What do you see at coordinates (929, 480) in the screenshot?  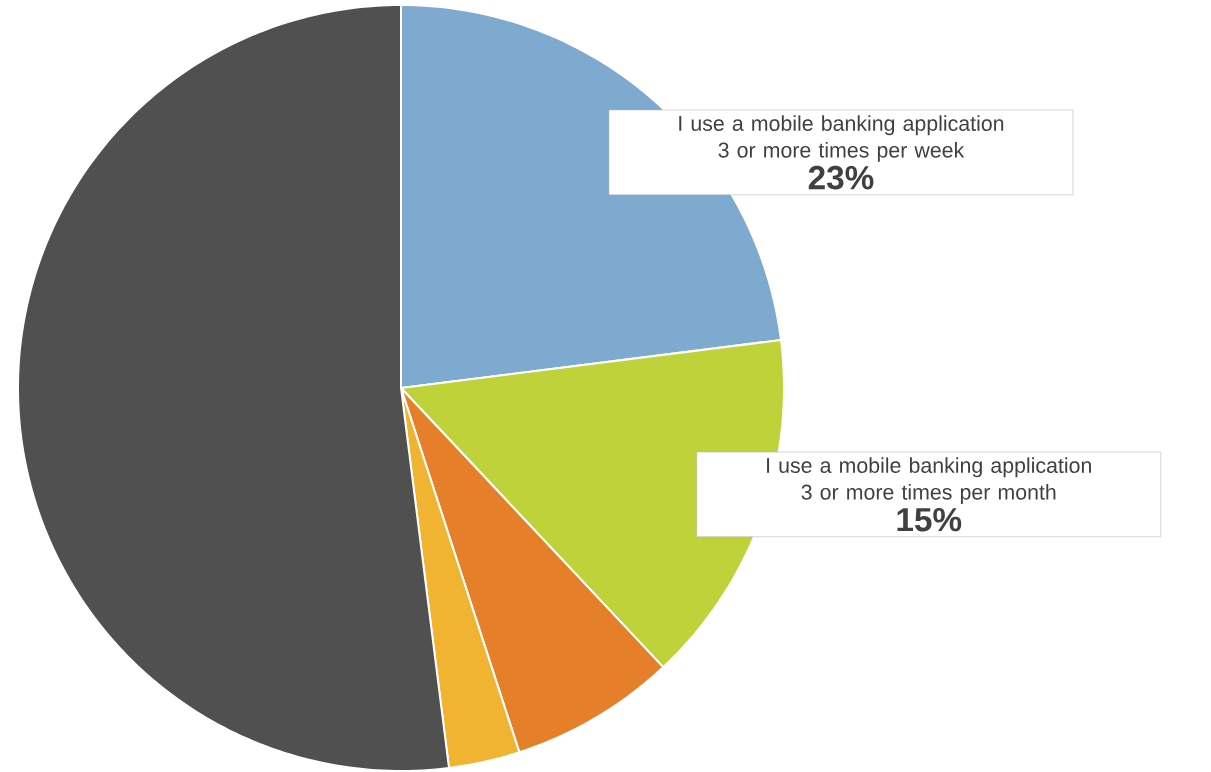 I see `slice-label: I use a mobile banking application 3 or more times per month` at bounding box center [929, 480].